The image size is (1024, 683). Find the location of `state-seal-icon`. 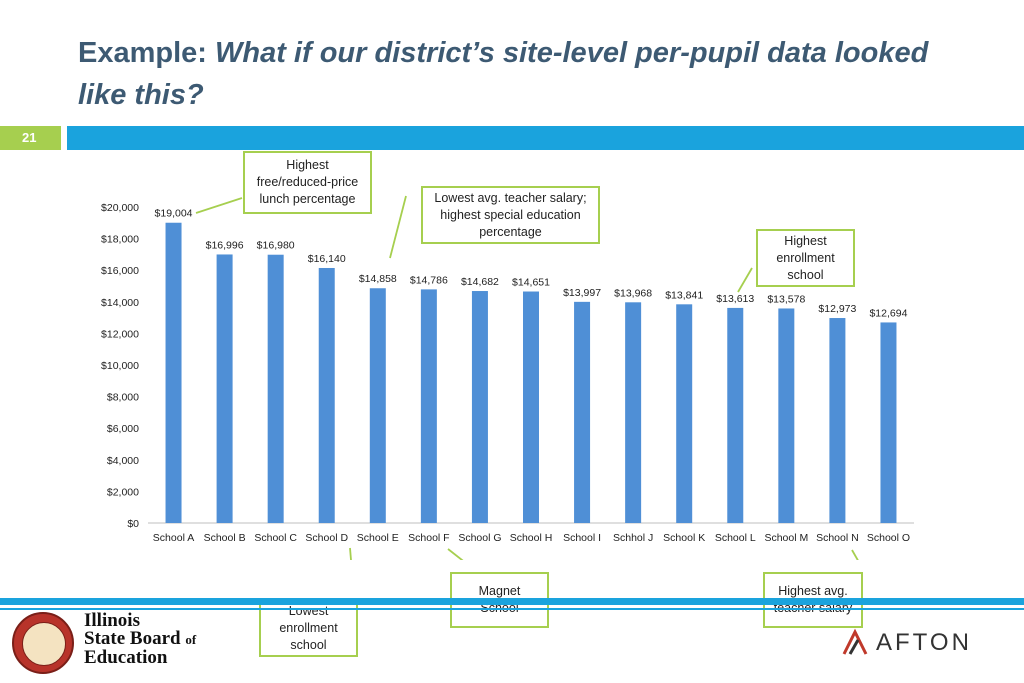

state-seal-icon is located at coordinates (43, 643).